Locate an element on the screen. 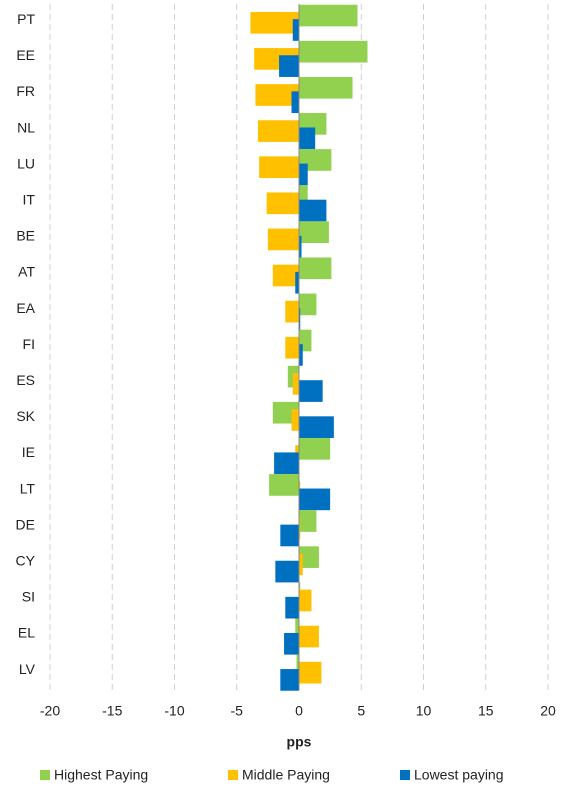 The image size is (561, 795). y-tick-label: CY is located at coordinates (26, 561).